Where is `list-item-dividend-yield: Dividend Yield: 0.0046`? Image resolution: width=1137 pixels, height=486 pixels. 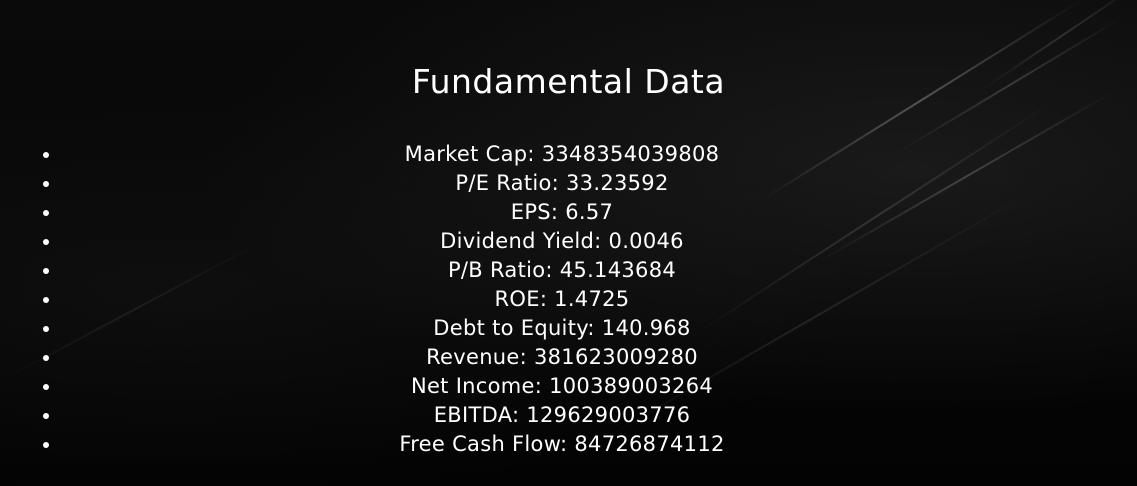
list-item-dividend-yield: Dividend Yield: 0.0046 is located at coordinates (562, 241).